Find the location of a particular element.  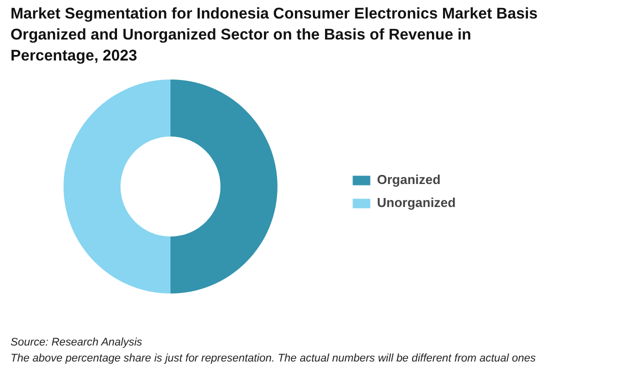

legend-label: Organized is located at coordinates (409, 179).